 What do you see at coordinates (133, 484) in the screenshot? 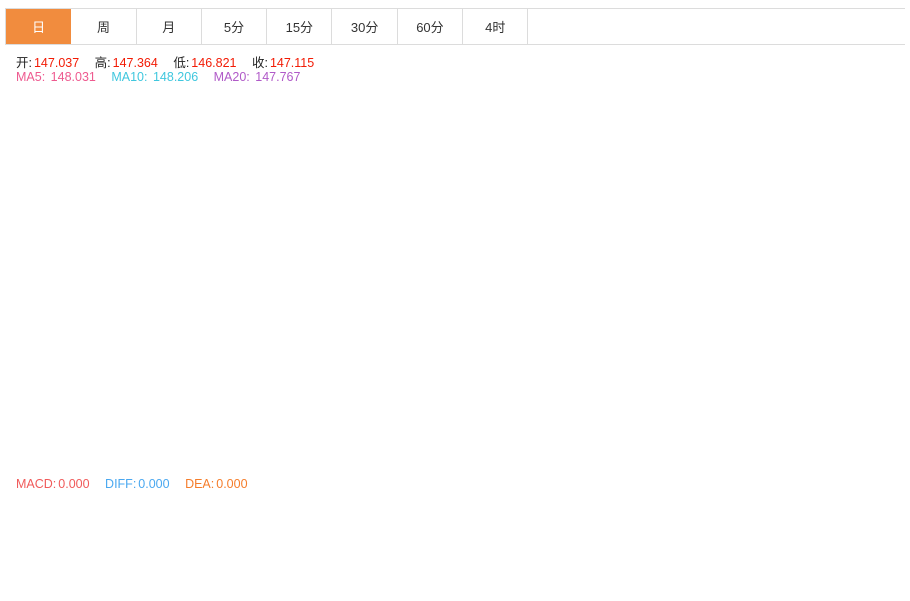
I see `macd-readout: MACD: 0.000 DIFF: 0.000 DEA: 0.000` at bounding box center [133, 484].